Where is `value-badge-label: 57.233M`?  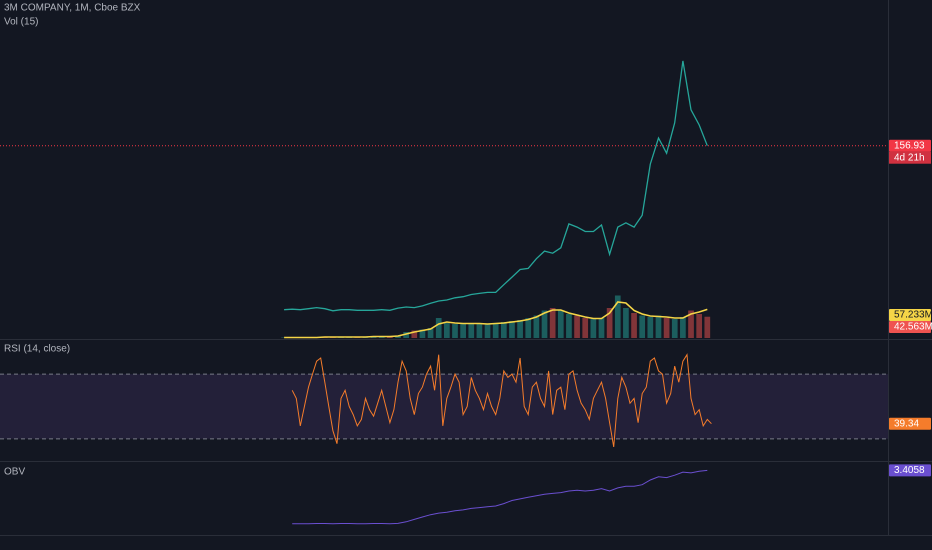 value-badge-label: 57.233M is located at coordinates (913, 315).